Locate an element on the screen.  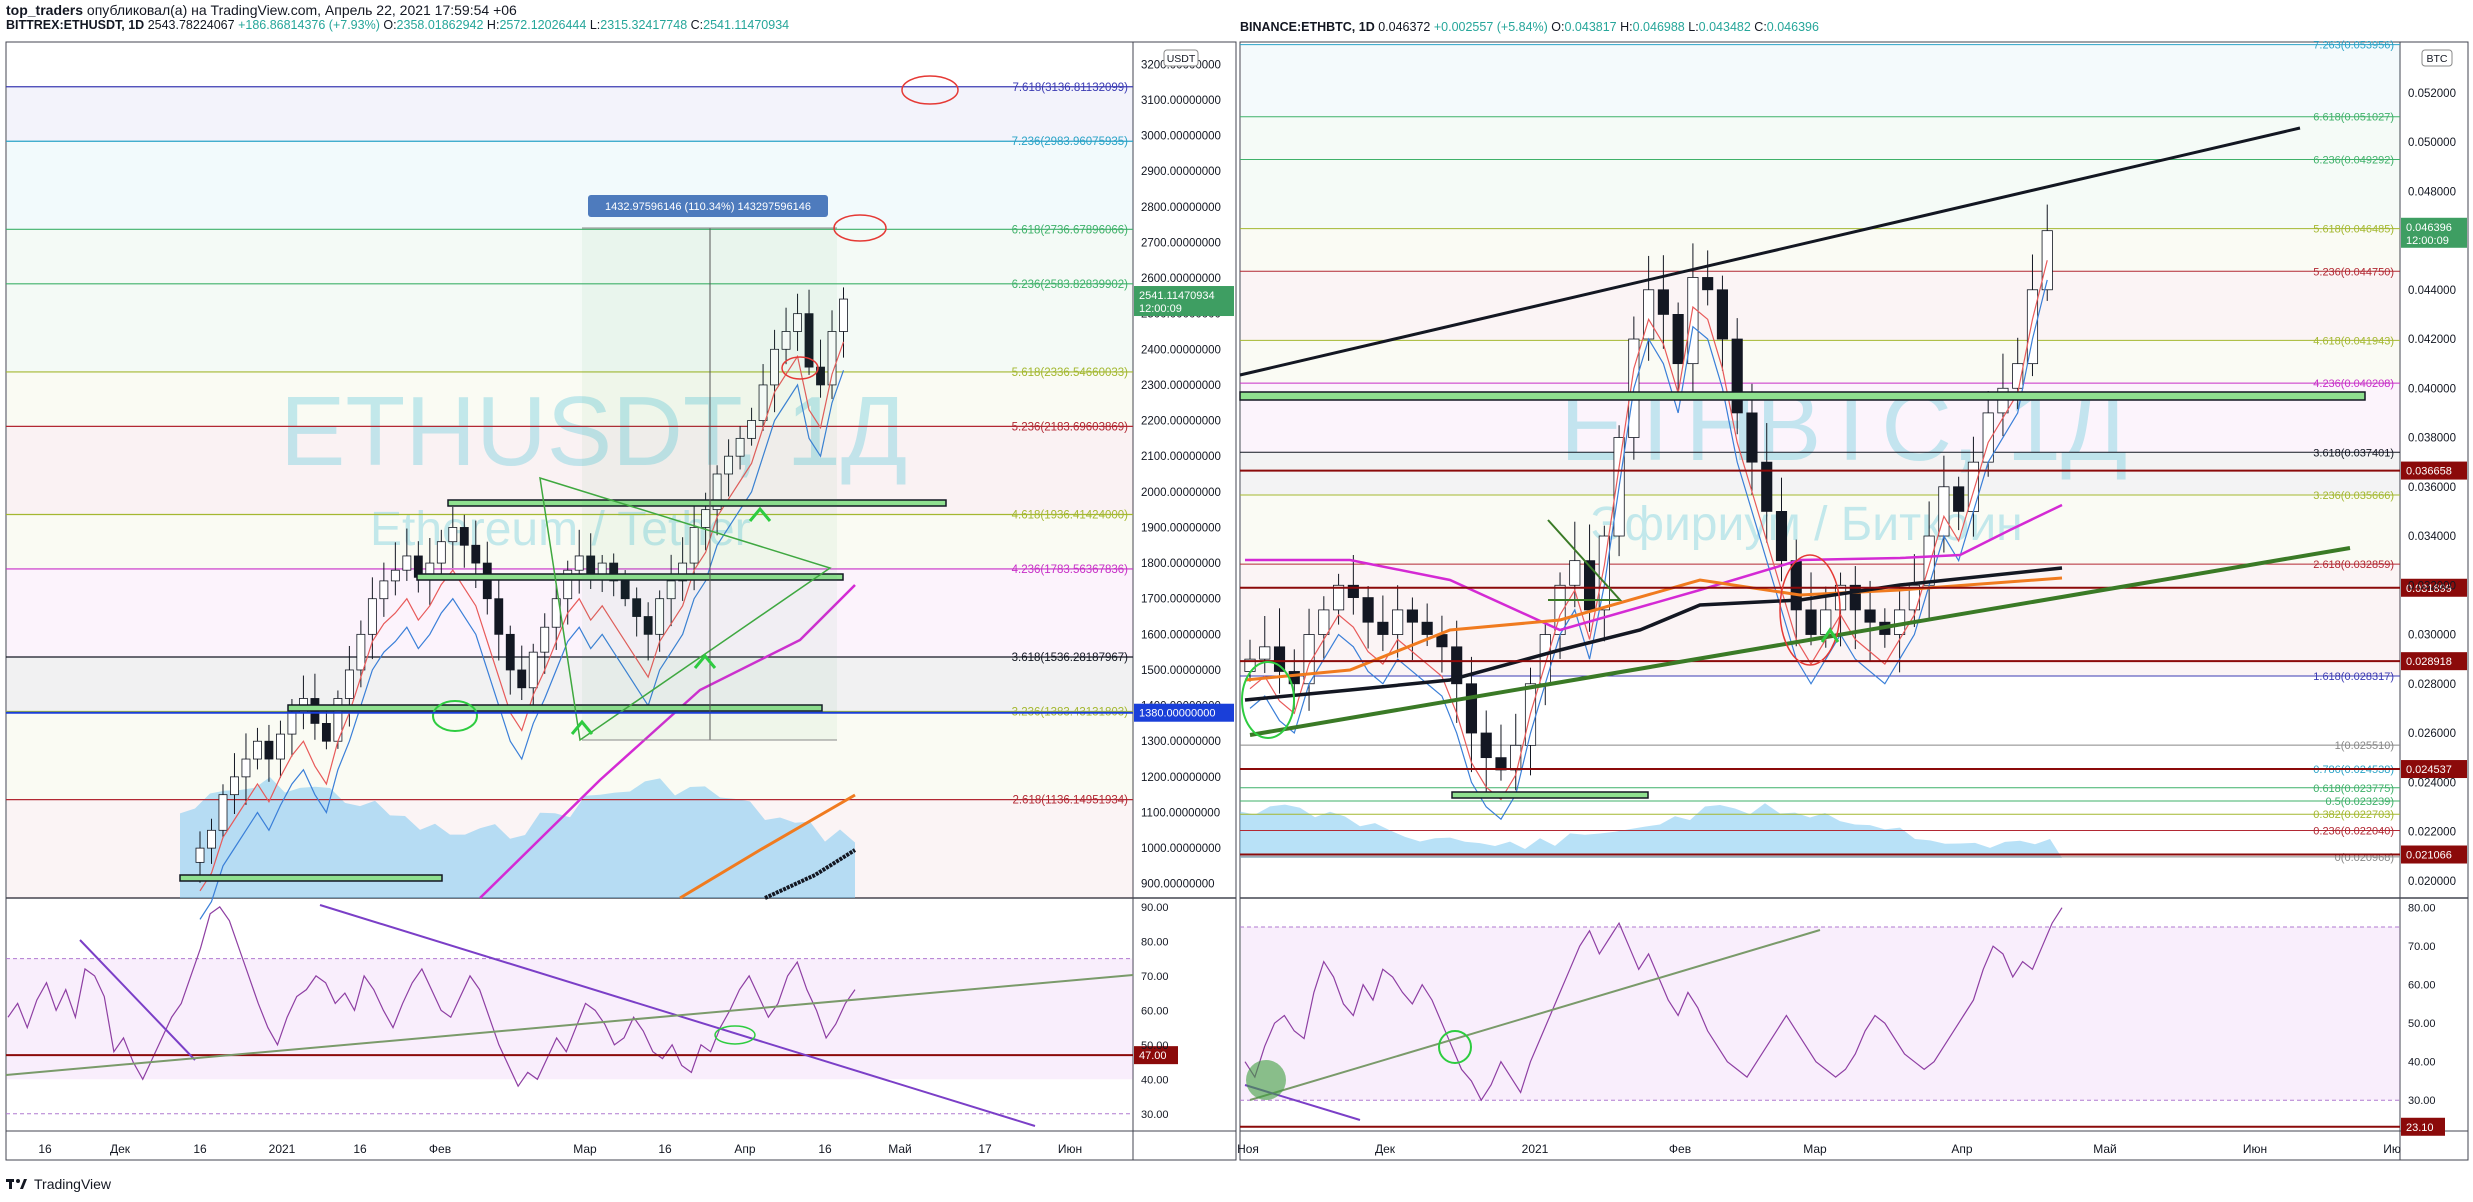
left-time-tick: Июн is located at coordinates (1070, 1149).